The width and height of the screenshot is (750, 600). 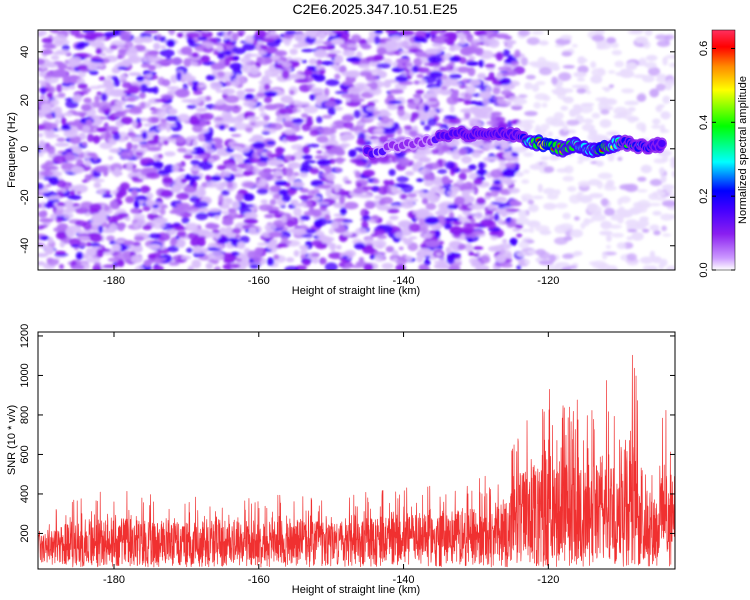 What do you see at coordinates (704, 269) in the screenshot?
I see `colorbar-tick-label: 0.0` at bounding box center [704, 269].